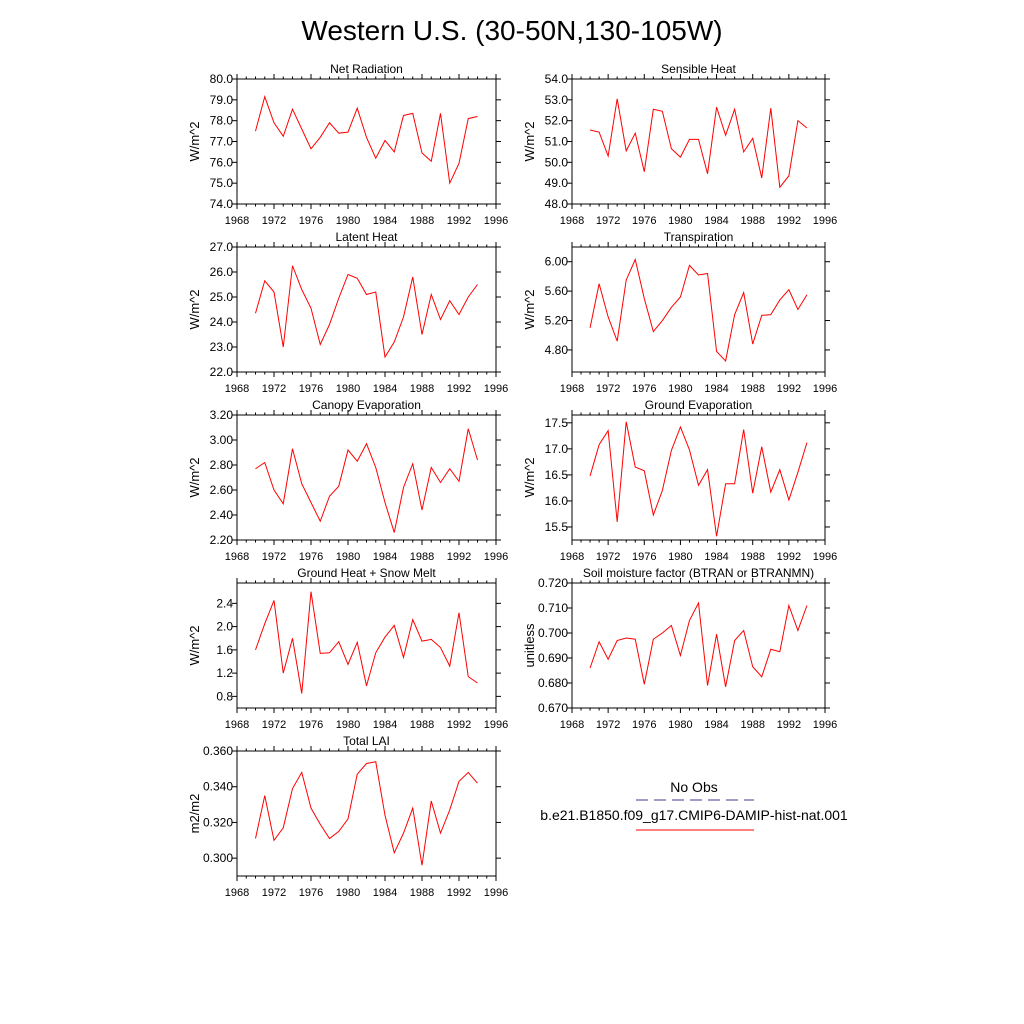 Image resolution: width=1024 pixels, height=1024 pixels. Describe the element at coordinates (553, 708) in the screenshot. I see `y-tick-label: 0.670` at that location.